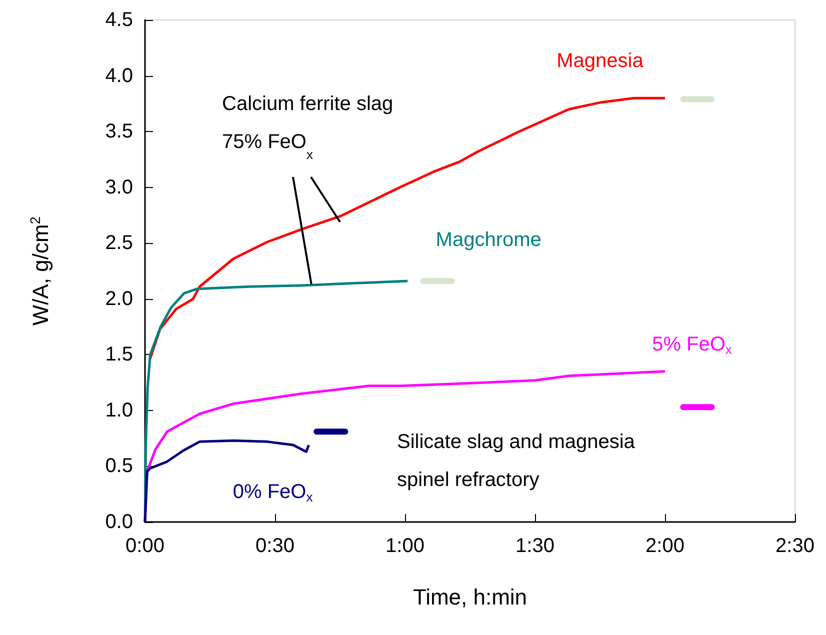 The width and height of the screenshot is (826, 635). Describe the element at coordinates (795, 546) in the screenshot. I see `x-tick-label: 2:30` at that location.